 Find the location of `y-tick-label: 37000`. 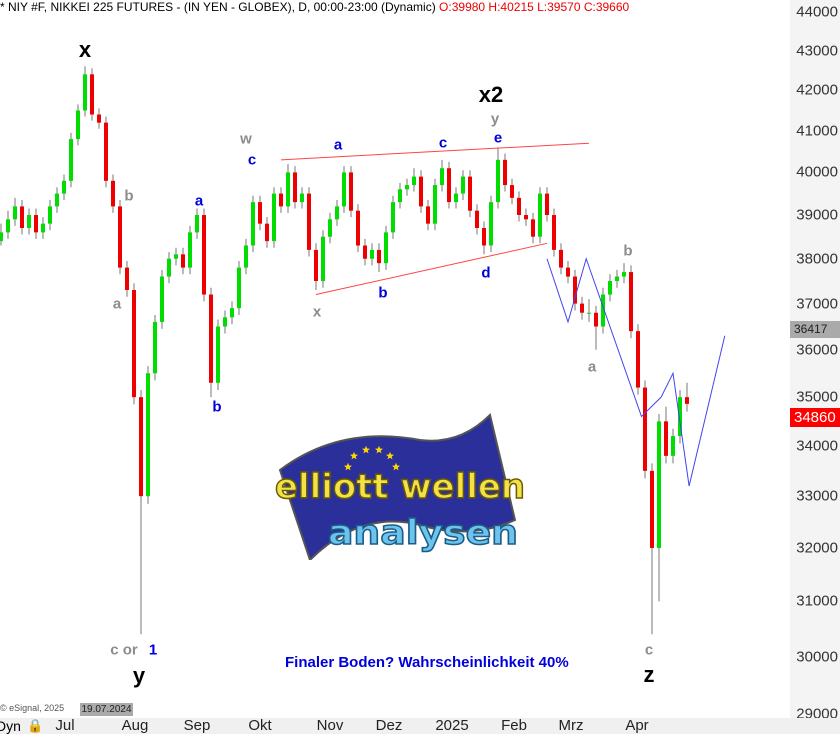

y-tick-label: 37000 is located at coordinates (817, 304).